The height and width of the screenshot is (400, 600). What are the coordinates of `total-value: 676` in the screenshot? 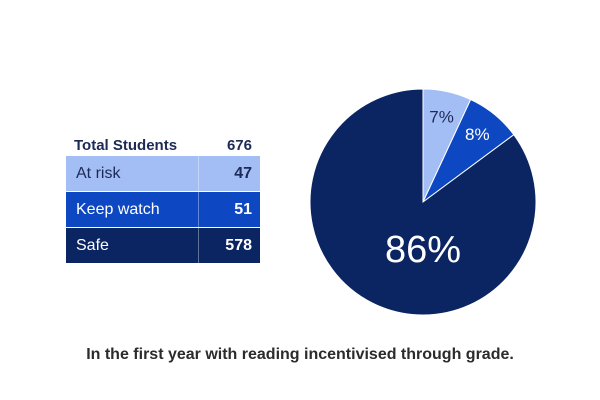 It's located at (239, 145).